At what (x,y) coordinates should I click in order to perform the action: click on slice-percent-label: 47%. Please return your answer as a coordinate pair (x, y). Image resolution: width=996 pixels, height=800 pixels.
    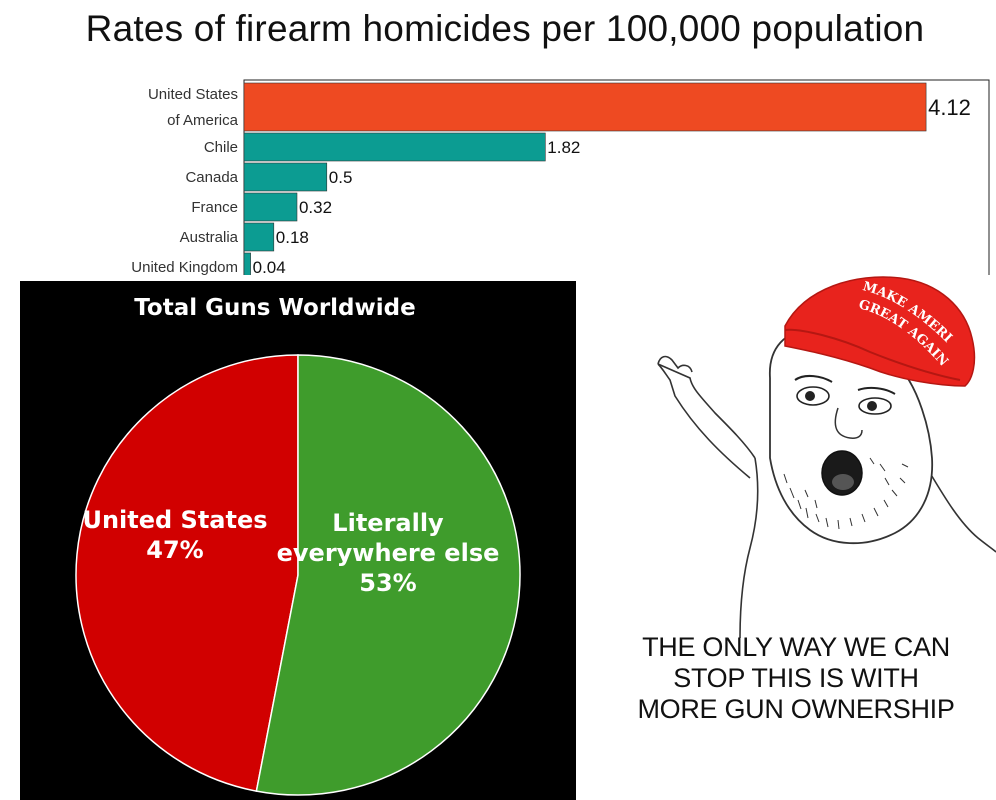
    Looking at the image, I should click on (174, 550).